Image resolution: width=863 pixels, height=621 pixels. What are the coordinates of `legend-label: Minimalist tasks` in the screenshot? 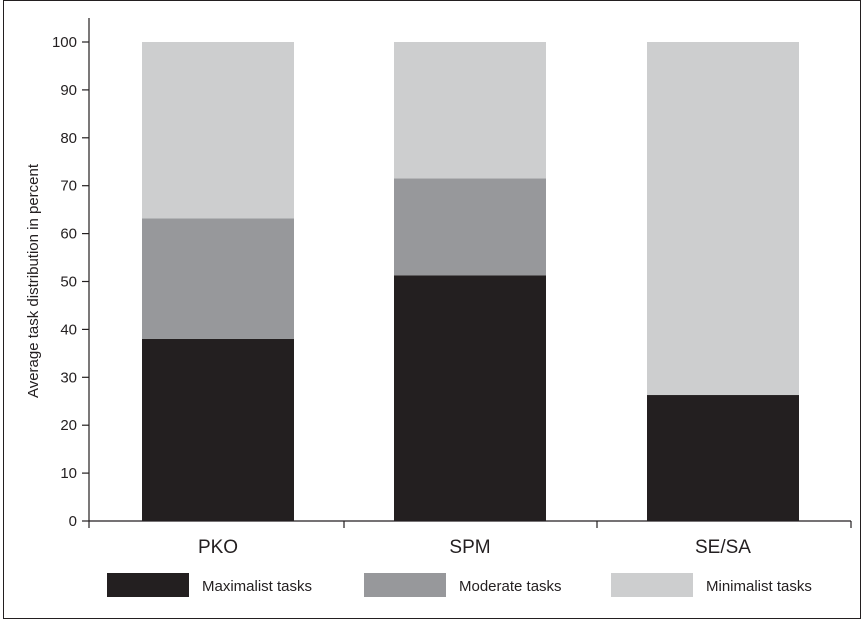 It's located at (759, 586).